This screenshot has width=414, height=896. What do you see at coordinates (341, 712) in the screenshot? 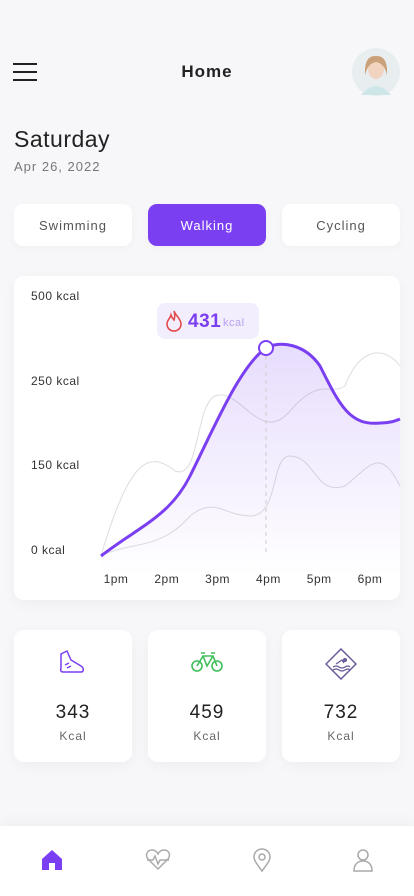
I see `stat-value: 732` at bounding box center [341, 712].